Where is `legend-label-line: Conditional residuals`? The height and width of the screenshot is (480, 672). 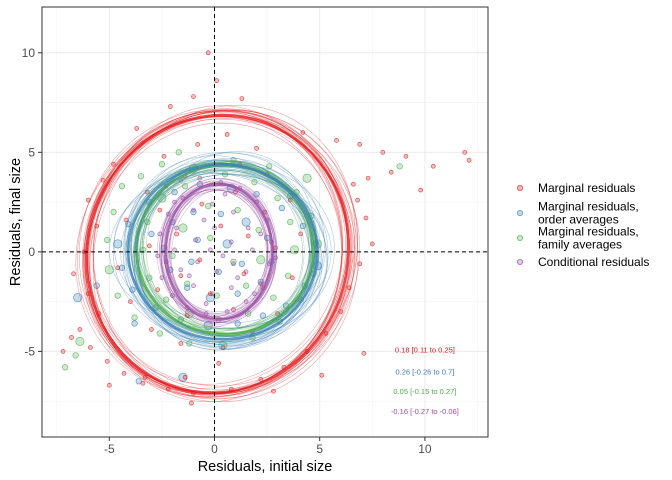 legend-label-line: Conditional residuals is located at coordinates (593, 262).